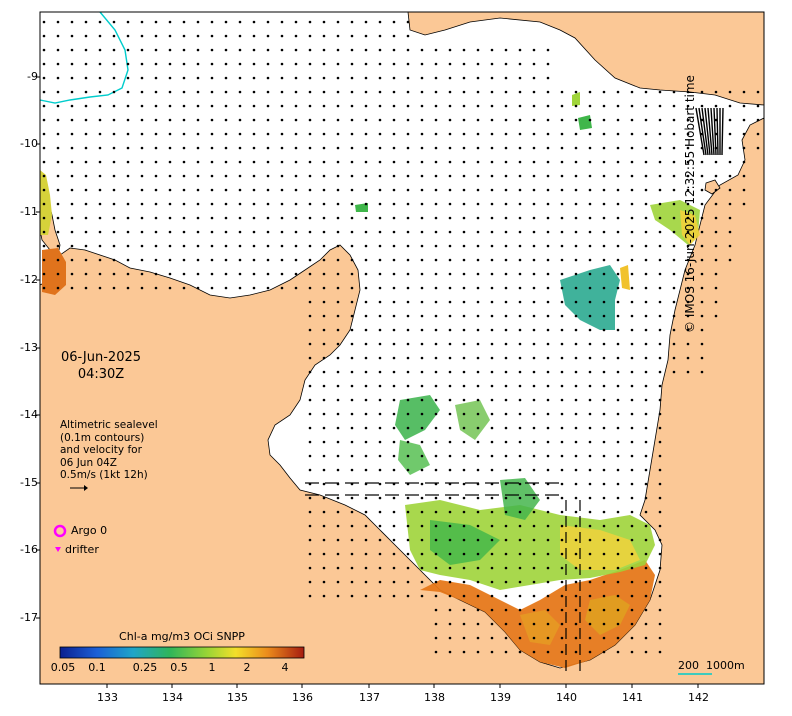 The image size is (792, 716). Describe the element at coordinates (63, 667) in the screenshot. I see `colorbar-tick-label: 0.05` at that location.